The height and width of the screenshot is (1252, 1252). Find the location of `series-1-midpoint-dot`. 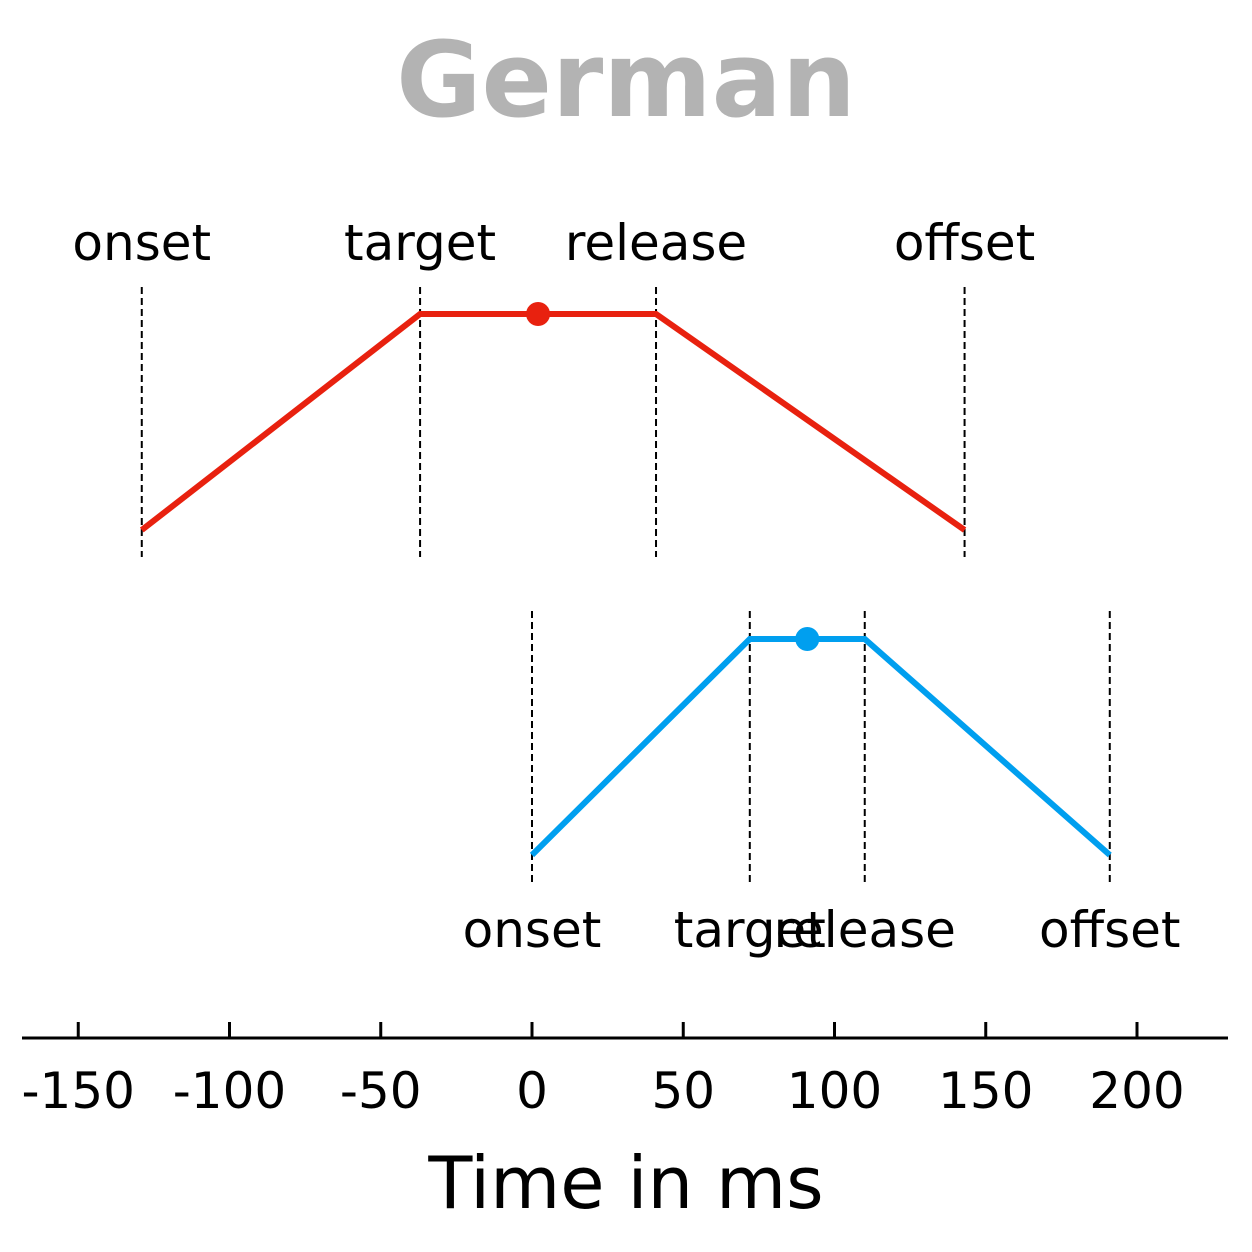

series-1-midpoint-dot is located at coordinates (538, 314).